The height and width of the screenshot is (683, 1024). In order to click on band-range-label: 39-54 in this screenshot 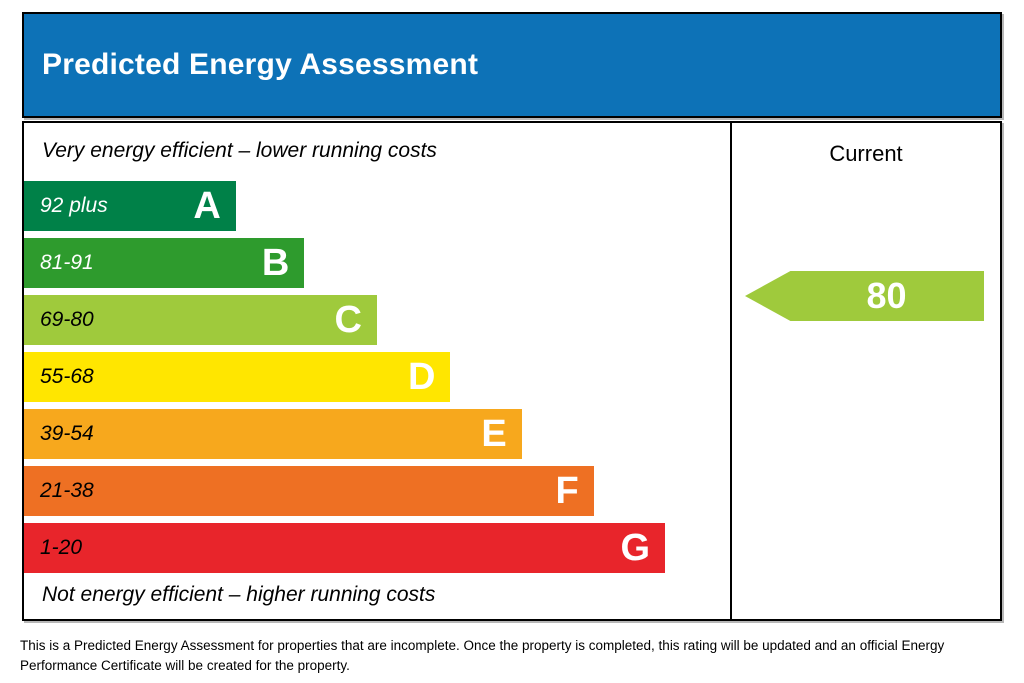, I will do `click(67, 433)`.